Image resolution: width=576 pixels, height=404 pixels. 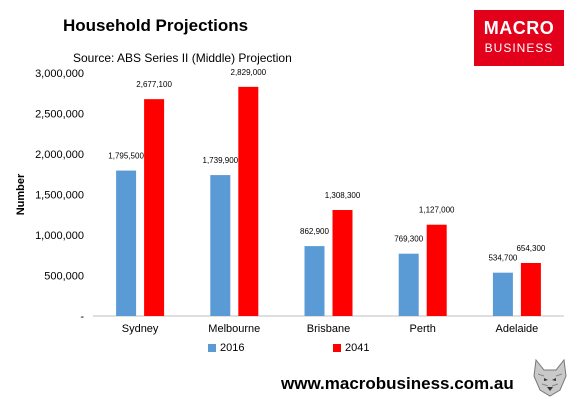 What do you see at coordinates (234, 329) in the screenshot?
I see `x-tick-label: Melbourne` at bounding box center [234, 329].